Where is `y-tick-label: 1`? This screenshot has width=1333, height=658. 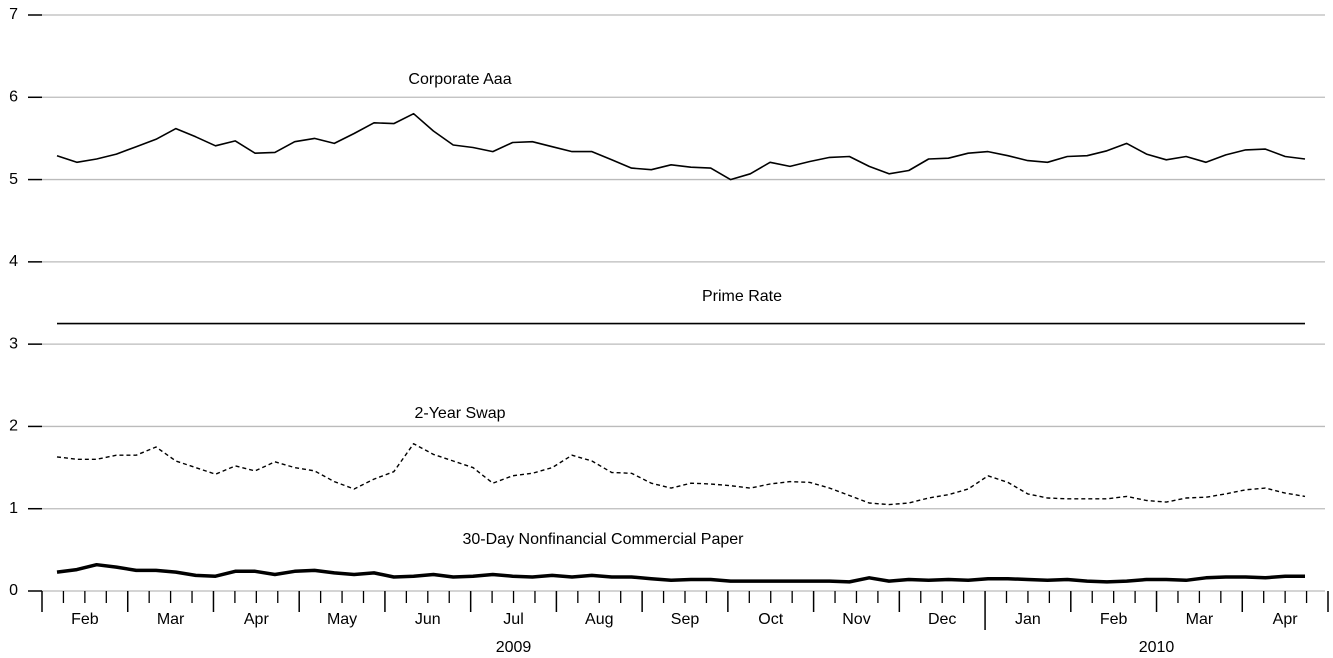 y-tick-label: 1 is located at coordinates (13, 508).